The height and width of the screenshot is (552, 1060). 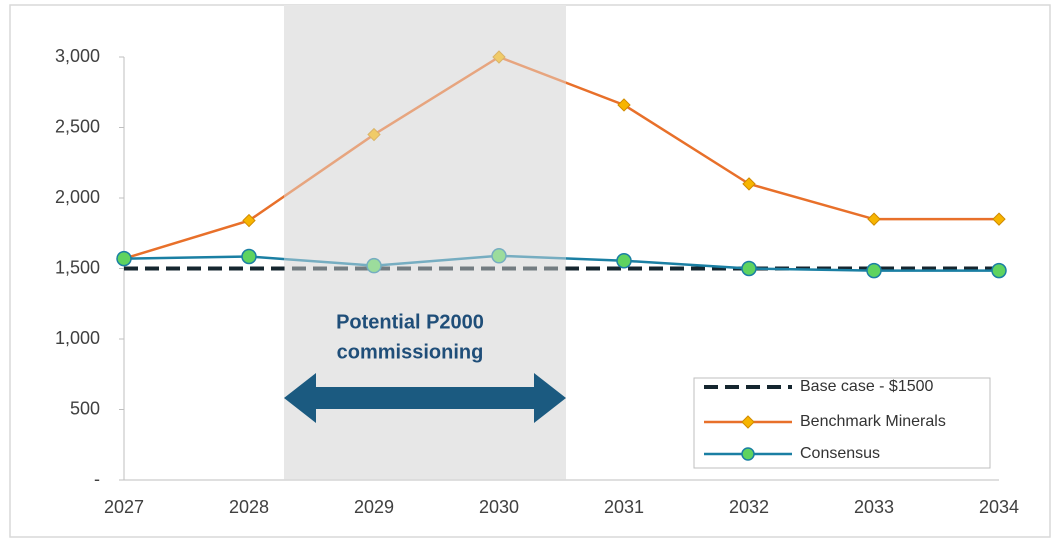 What do you see at coordinates (249, 507) in the screenshot?
I see `x-tick-label: 2028` at bounding box center [249, 507].